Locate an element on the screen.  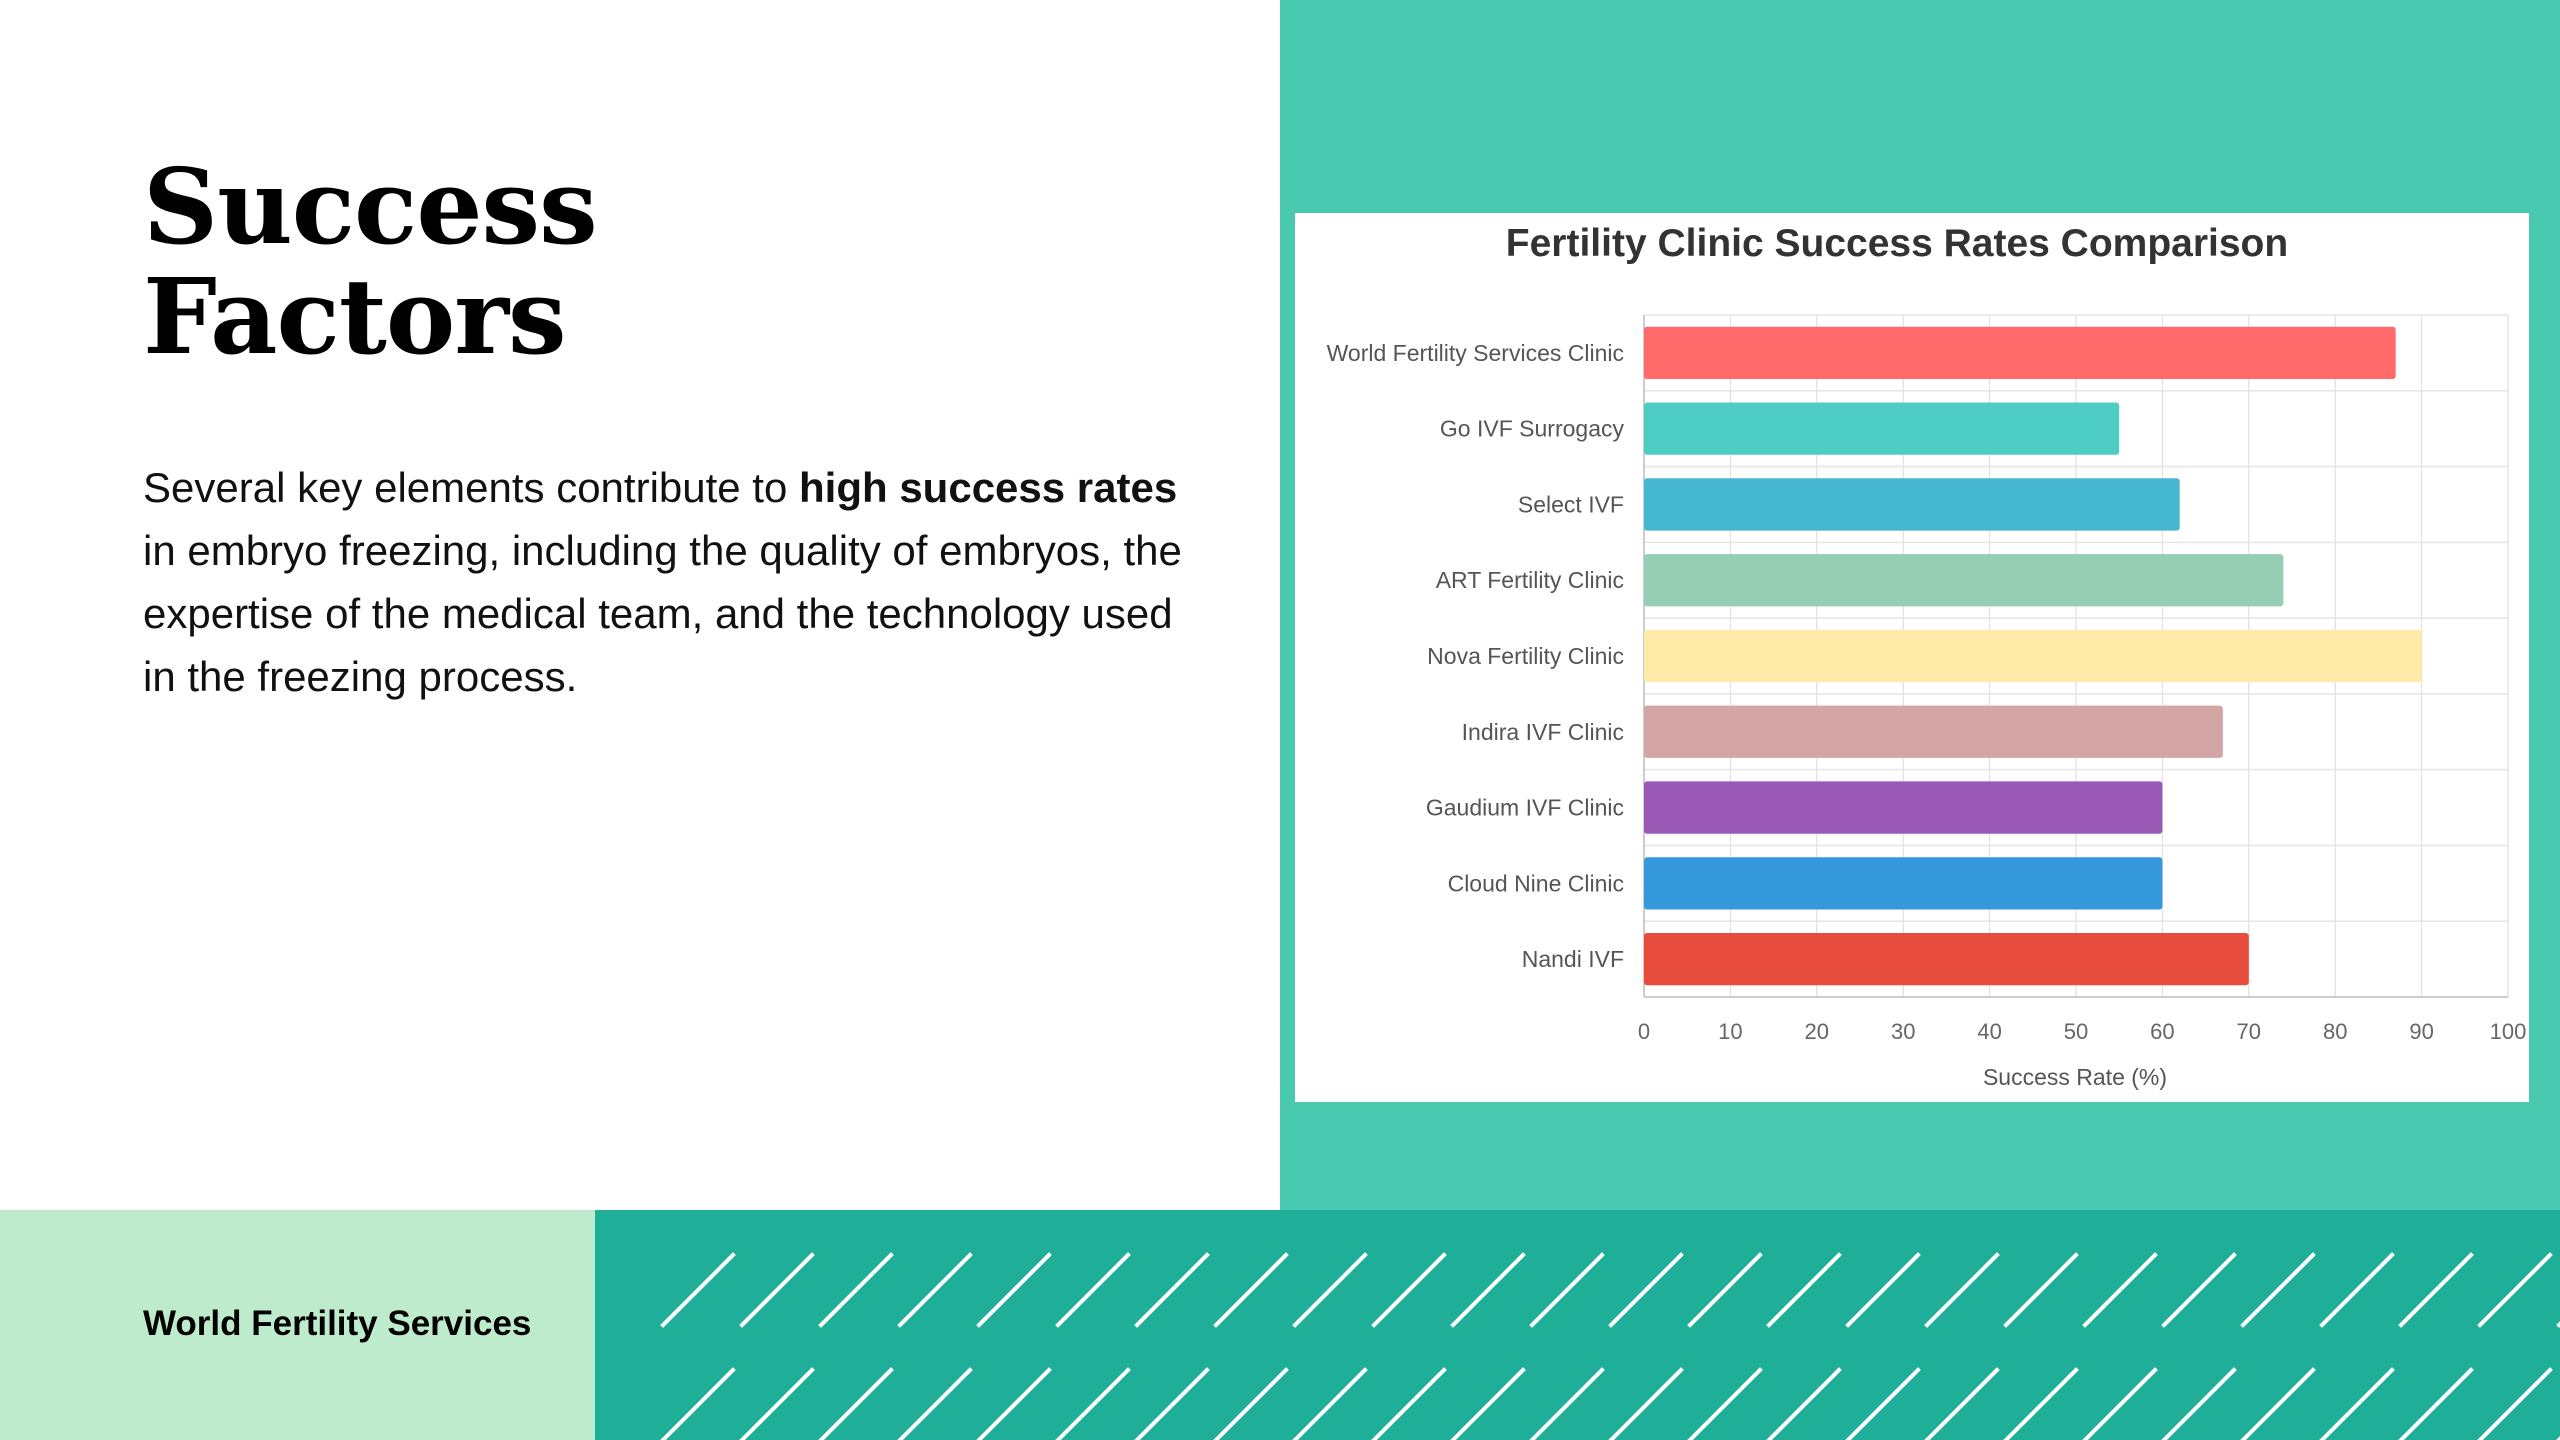
chart-bars is located at coordinates (2033, 656).